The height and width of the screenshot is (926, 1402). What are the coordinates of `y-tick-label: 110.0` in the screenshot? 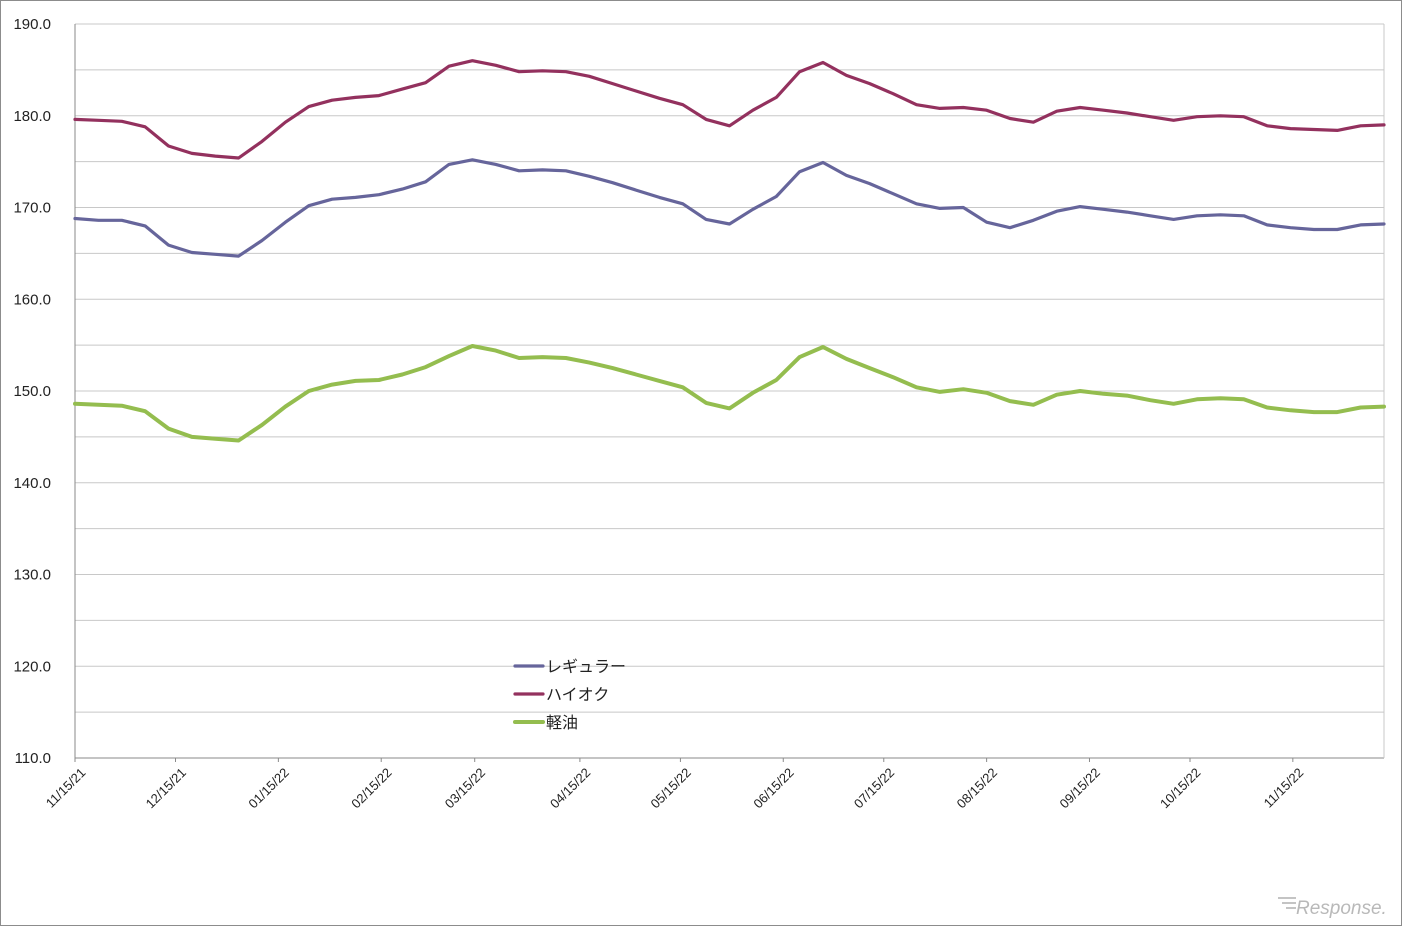 It's located at (33, 758).